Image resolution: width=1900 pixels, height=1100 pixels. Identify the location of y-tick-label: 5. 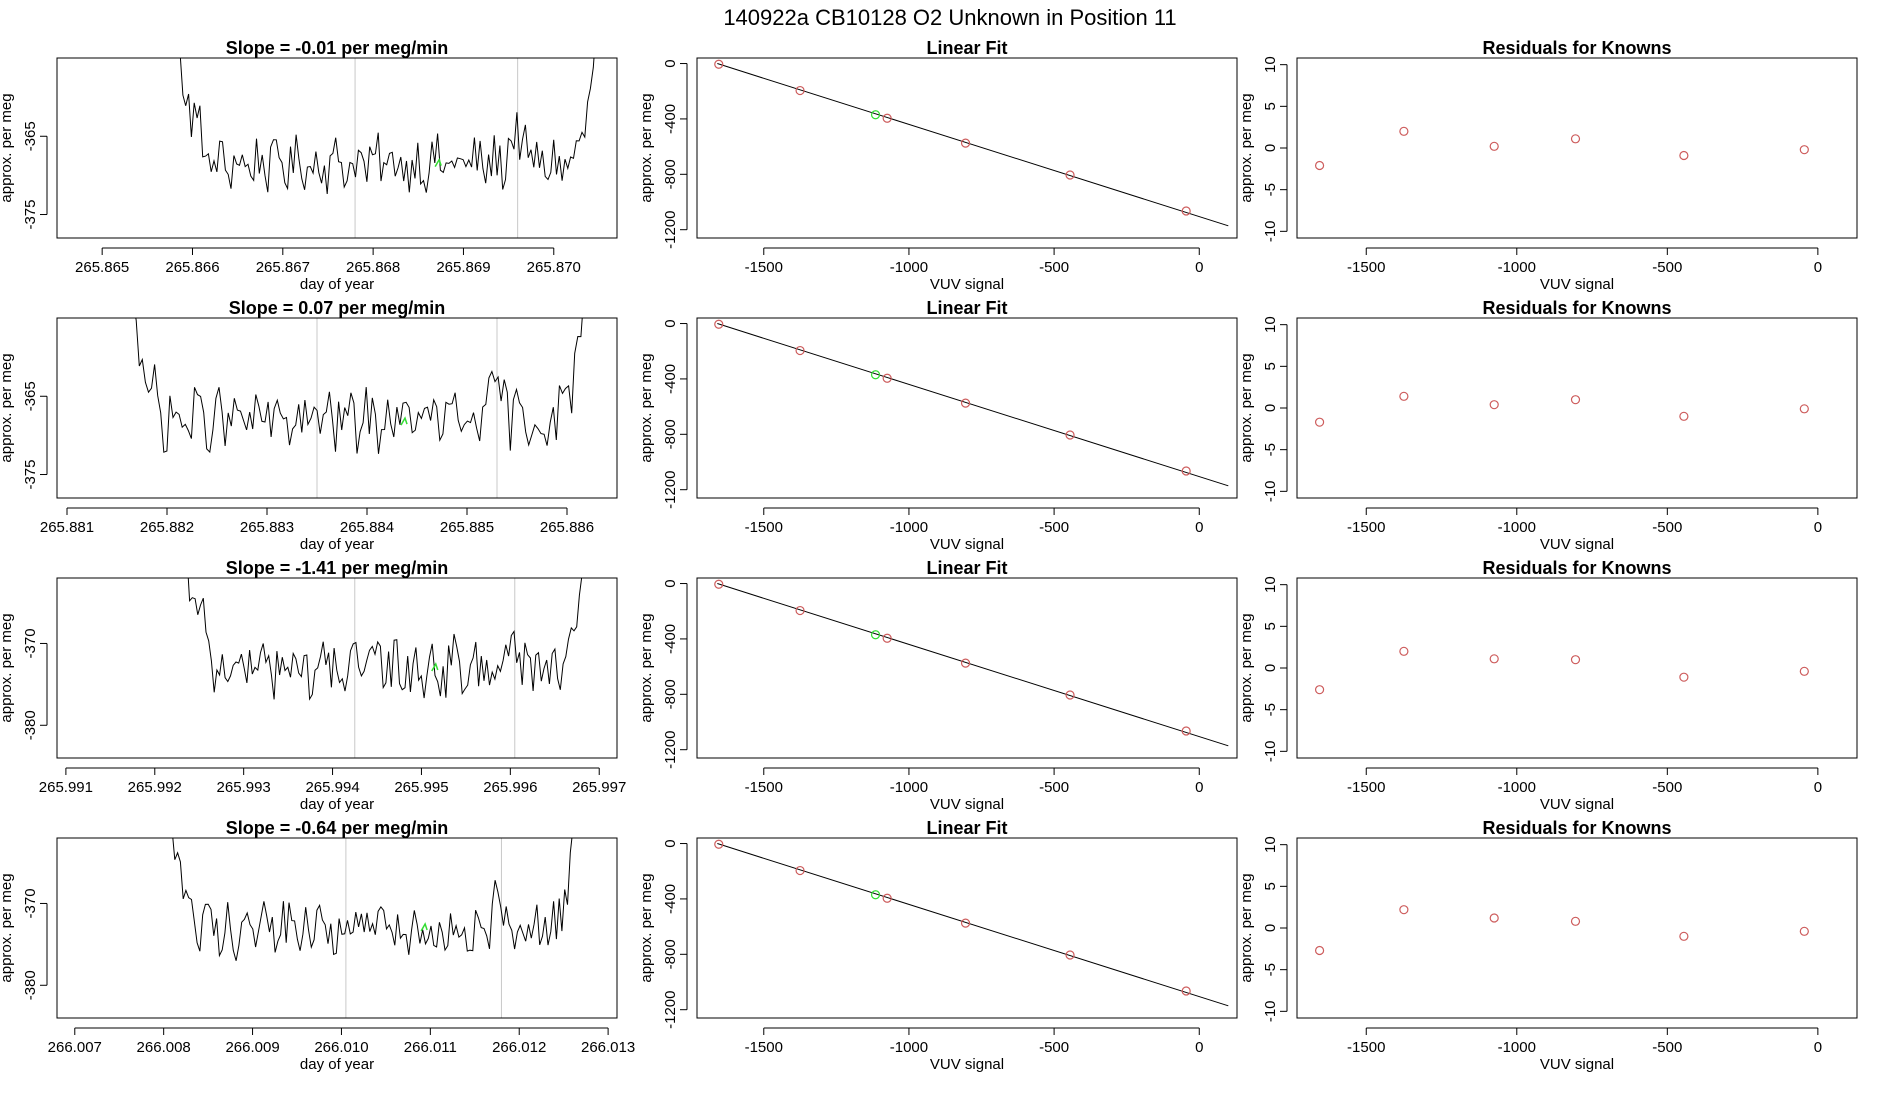
(1270, 626).